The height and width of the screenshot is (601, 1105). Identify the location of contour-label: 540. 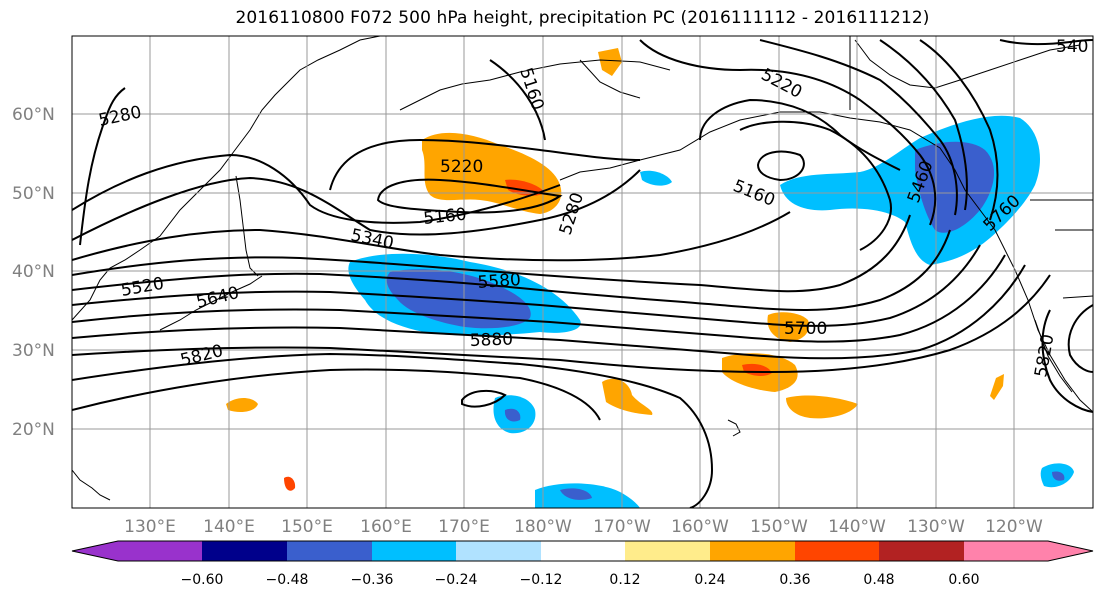
(1072, 47).